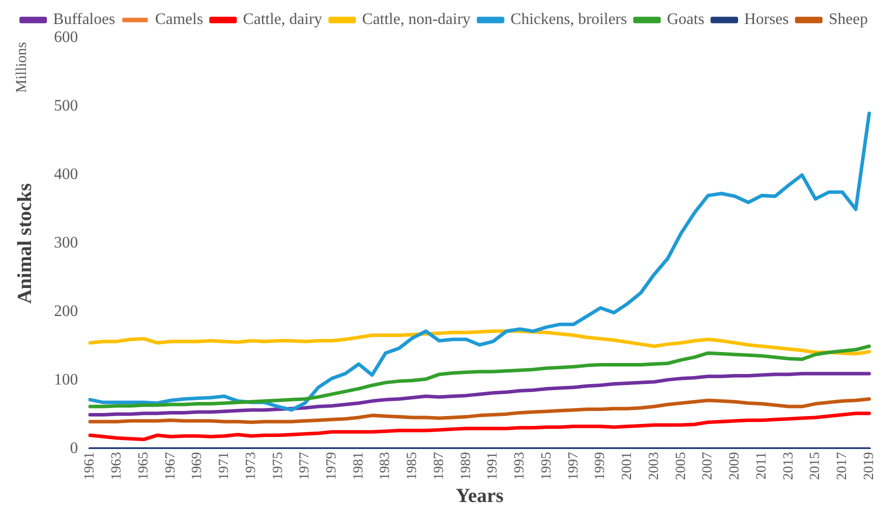 This screenshot has height=513, width=889. What do you see at coordinates (654, 466) in the screenshot?
I see `x-tick-label: 2003` at bounding box center [654, 466].